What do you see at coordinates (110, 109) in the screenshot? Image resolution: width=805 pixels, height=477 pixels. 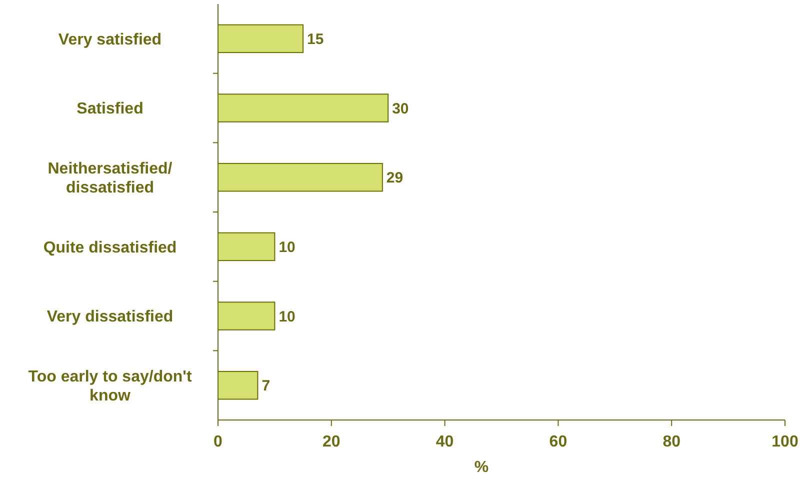 I see `y-tick-label: Satisfied` at bounding box center [110, 109].